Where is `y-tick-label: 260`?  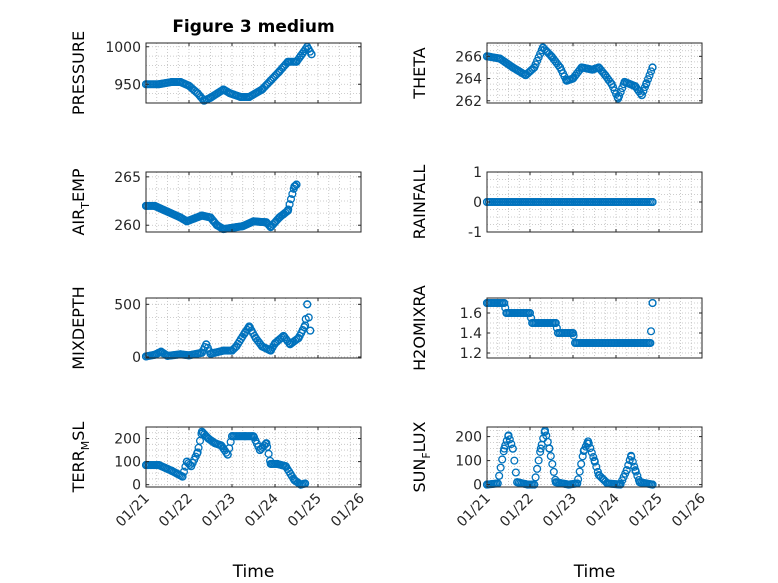 y-tick-label: 260 is located at coordinates (127, 226).